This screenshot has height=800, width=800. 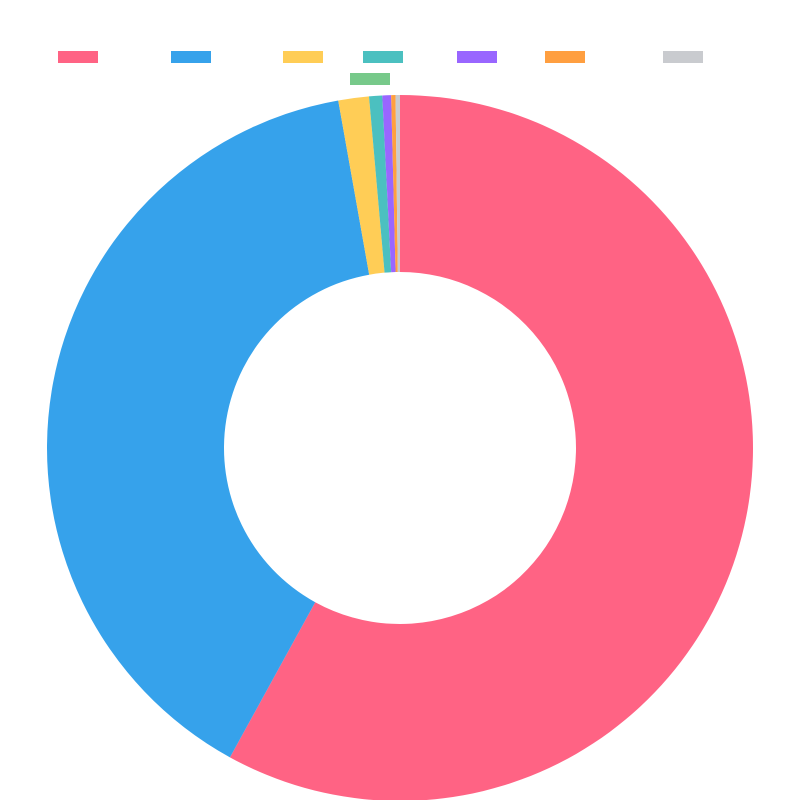 What do you see at coordinates (380, 68) in the screenshot?
I see `legend` at bounding box center [380, 68].